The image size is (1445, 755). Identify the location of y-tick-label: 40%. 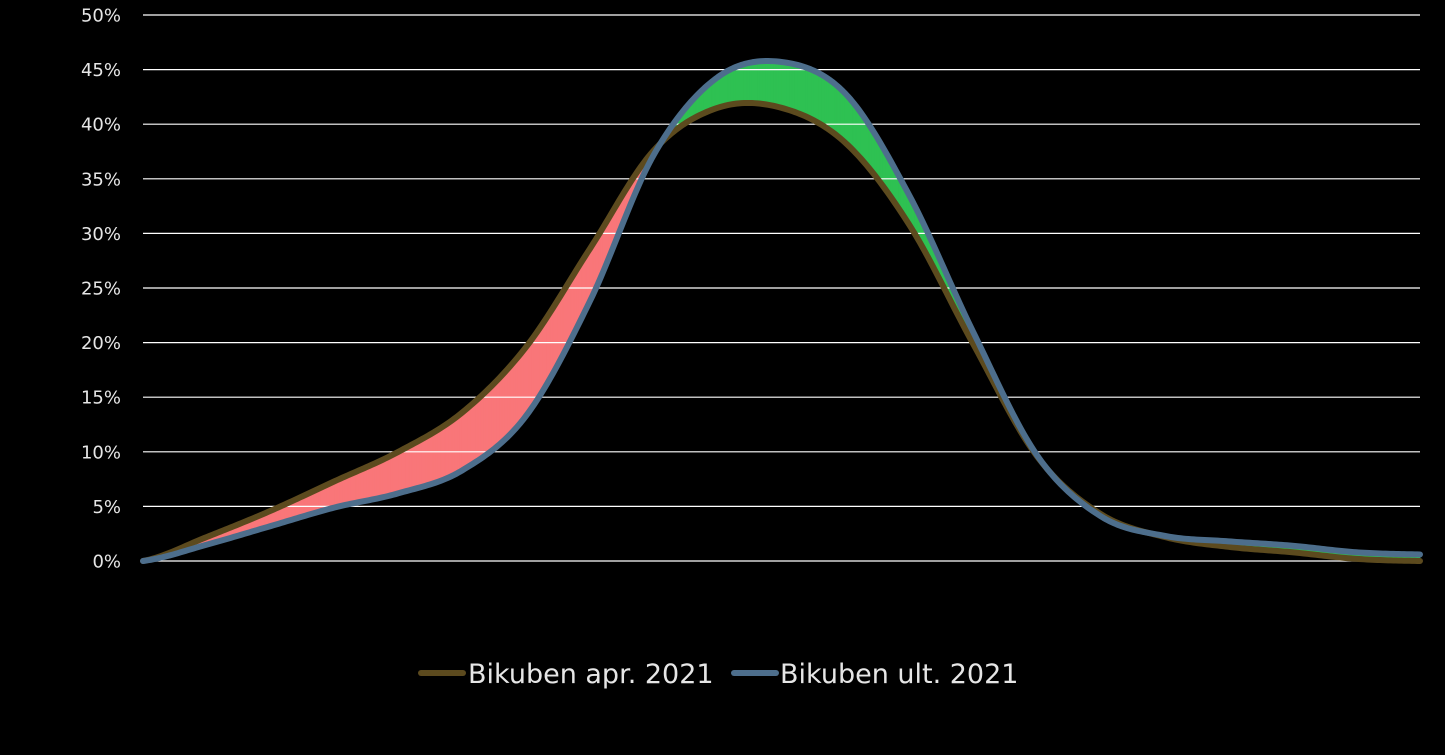
(101, 125).